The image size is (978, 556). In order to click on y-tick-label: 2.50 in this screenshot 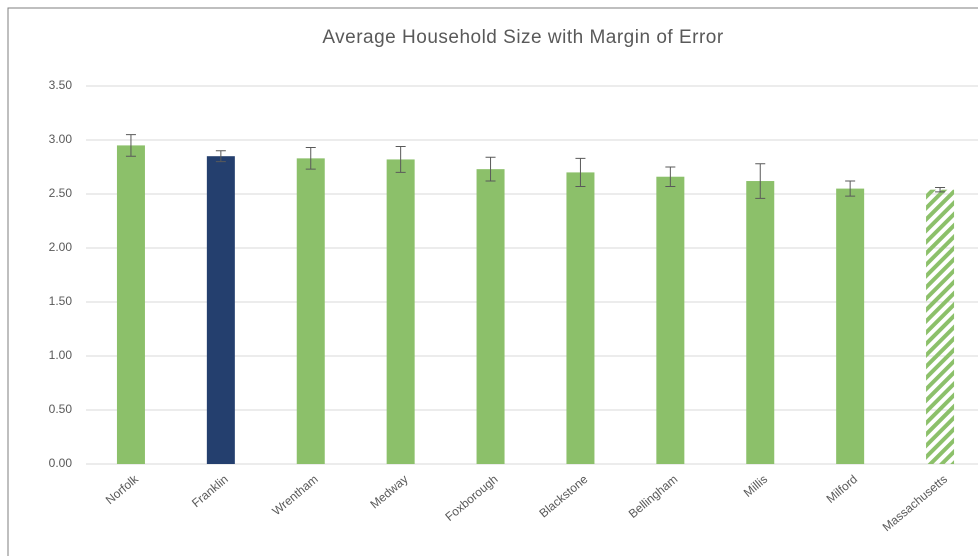, I will do `click(61, 193)`.